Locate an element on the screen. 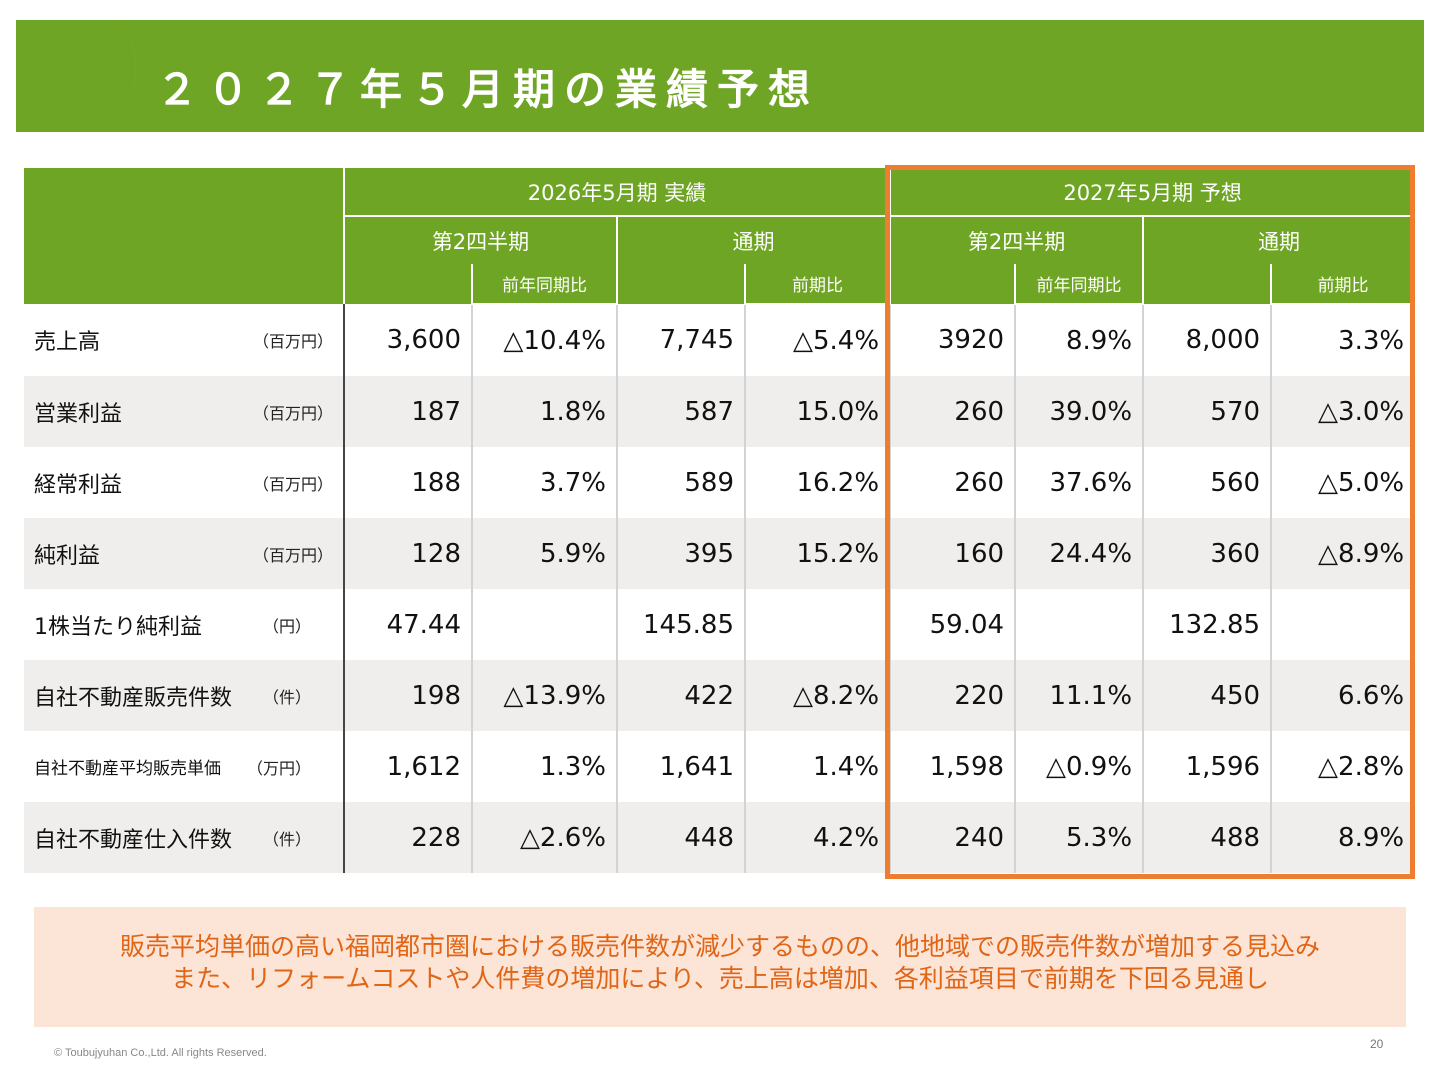 Image resolution: width=1440 pixels, height=1080 pixels. row-label-cell: 経常利益 （百万円） is located at coordinates (184, 482).